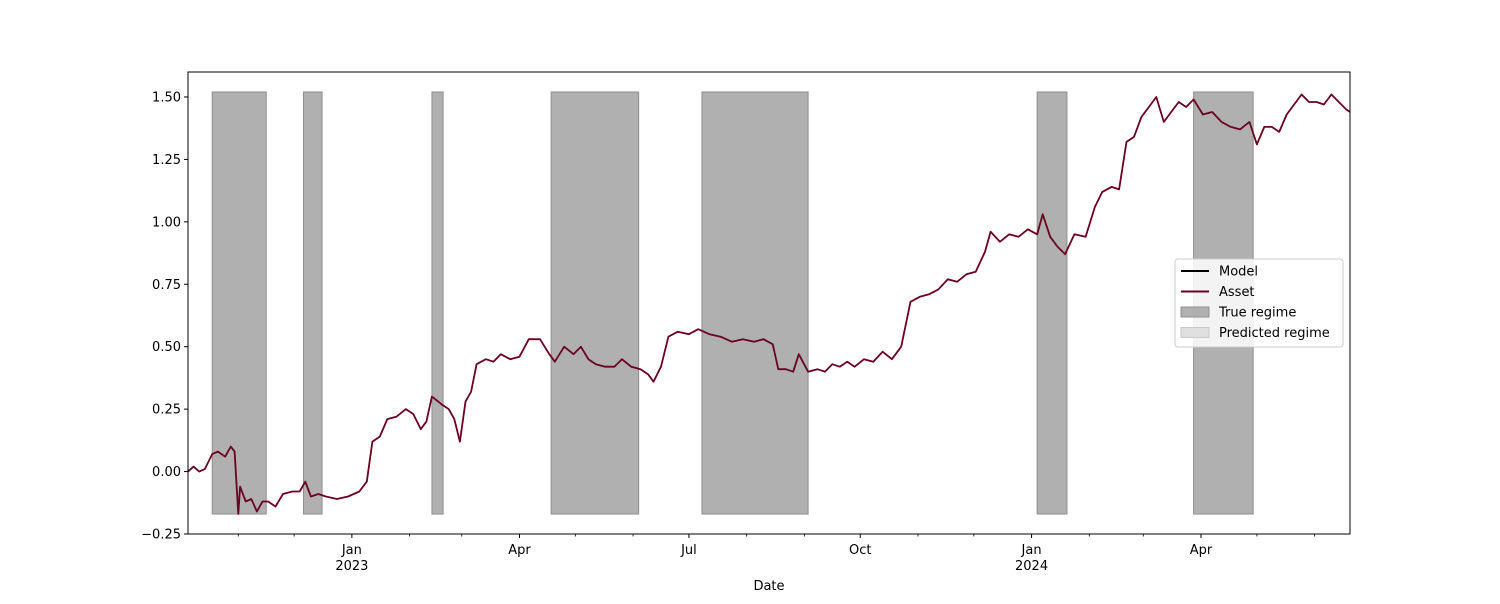 The image size is (1500, 604). What do you see at coordinates (860, 550) in the screenshot?
I see `x-tick-label: Oct` at bounding box center [860, 550].